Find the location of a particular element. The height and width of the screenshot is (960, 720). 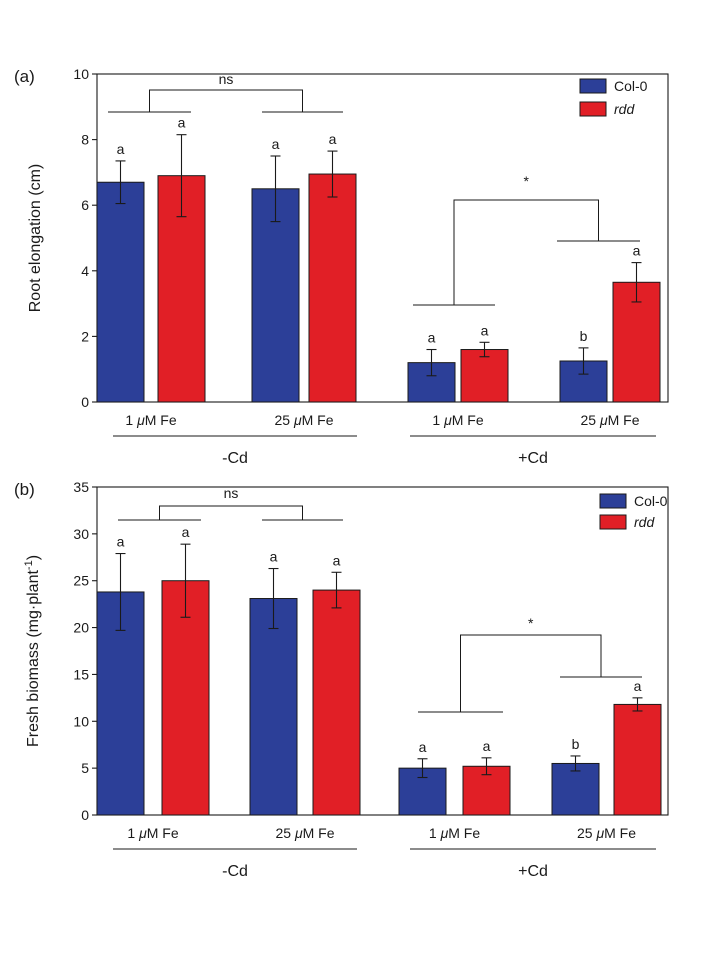

y-axis-label: Fresh biomass (mg·plant-1) is located at coordinates (32, 651).